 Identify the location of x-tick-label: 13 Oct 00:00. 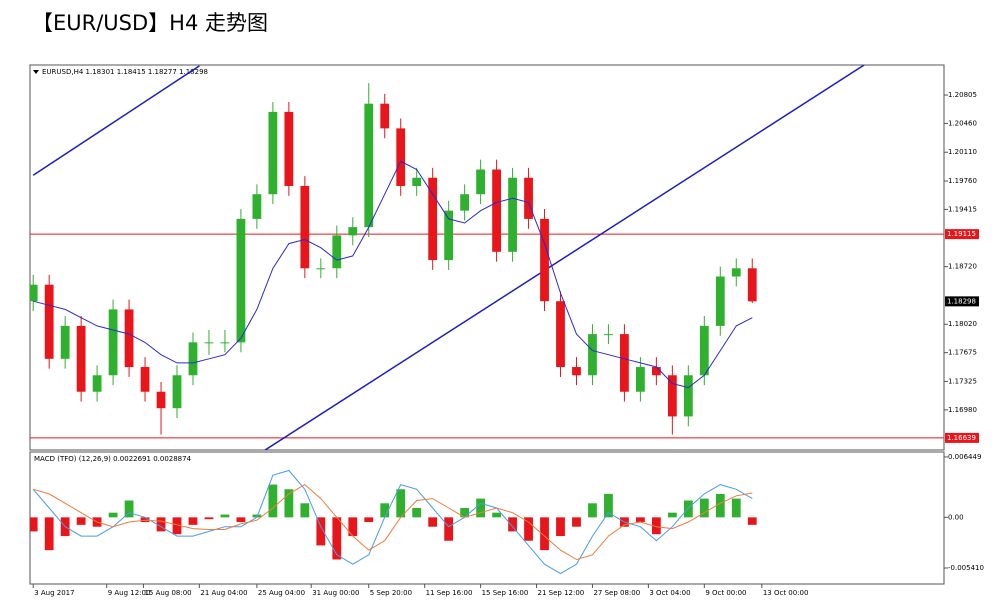
(786, 593).